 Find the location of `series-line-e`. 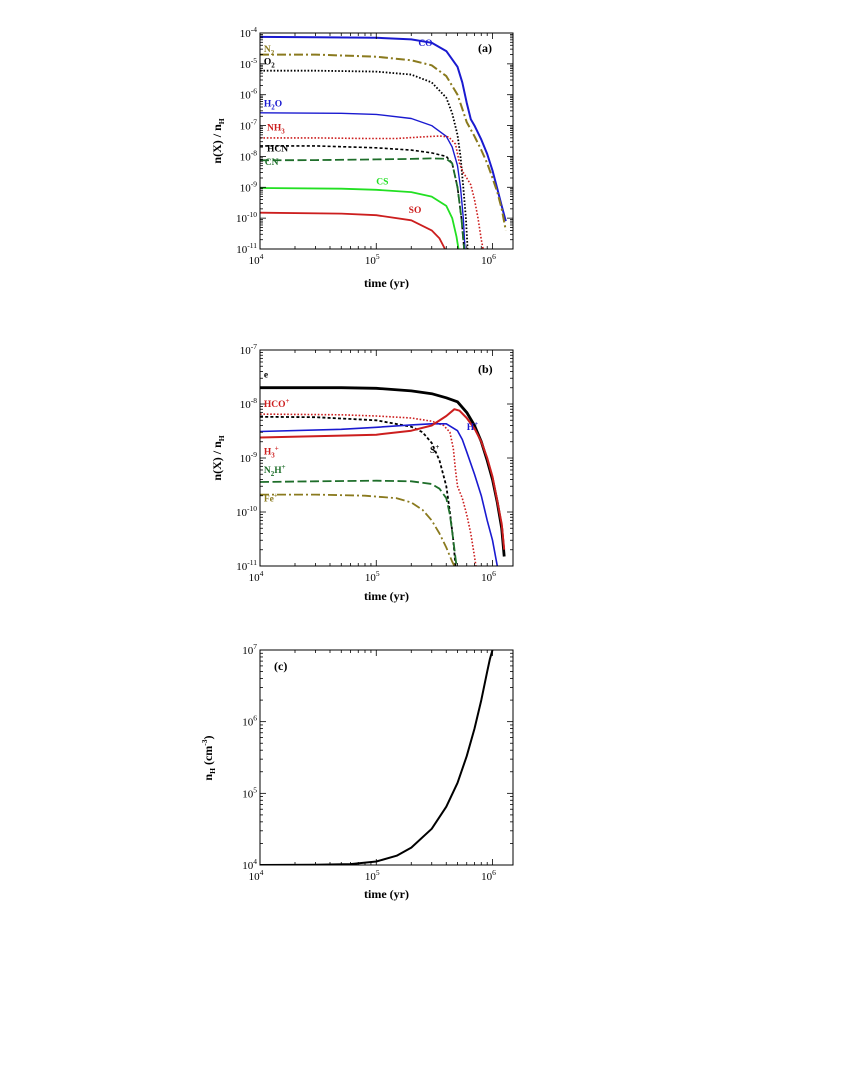

series-line-e is located at coordinates (383, 471).